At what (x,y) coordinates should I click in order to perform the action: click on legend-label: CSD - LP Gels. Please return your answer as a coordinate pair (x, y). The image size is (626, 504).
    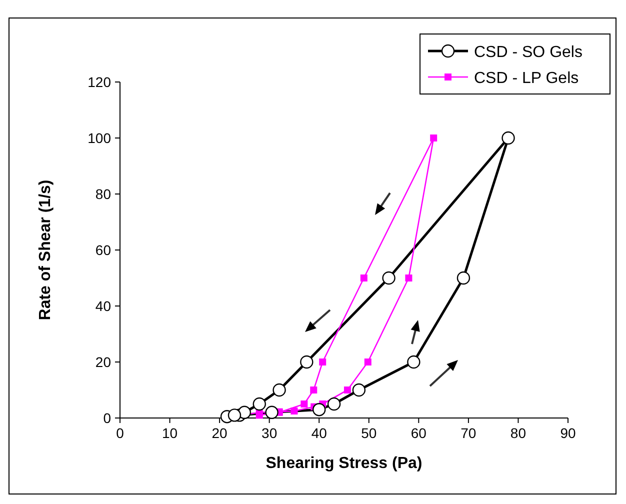
    Looking at the image, I should click on (526, 78).